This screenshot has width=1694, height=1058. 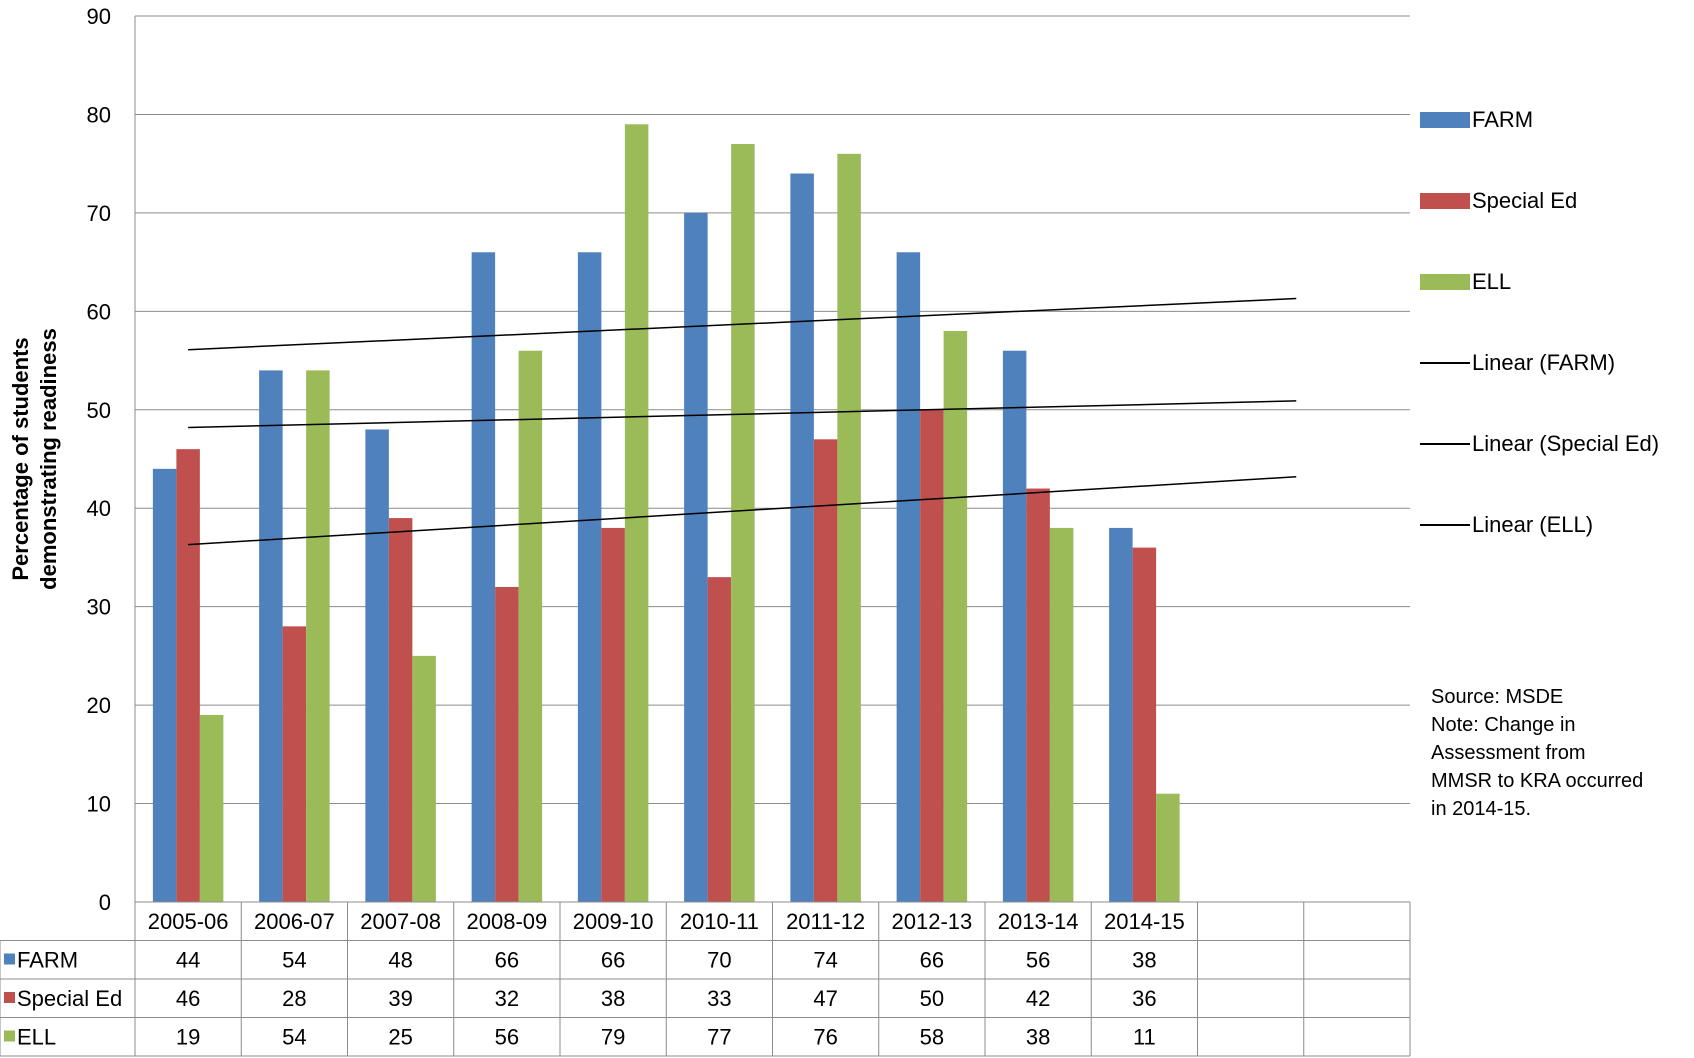 I want to click on data-label-ell: 58, so click(x=932, y=1037).